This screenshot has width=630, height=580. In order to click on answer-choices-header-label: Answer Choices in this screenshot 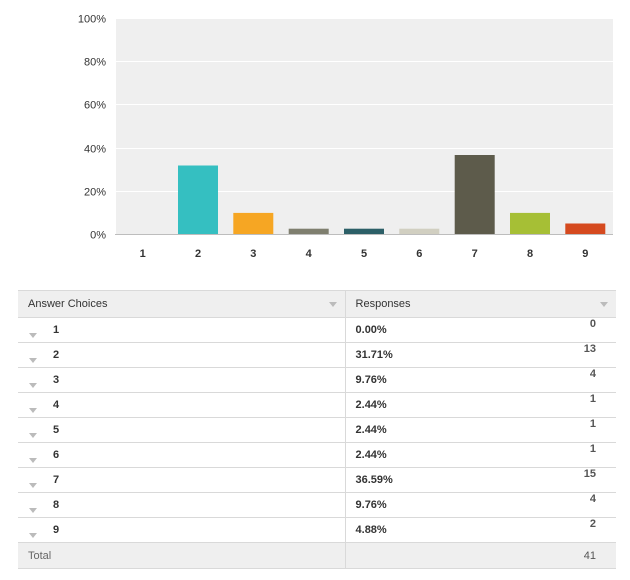, I will do `click(68, 304)`.